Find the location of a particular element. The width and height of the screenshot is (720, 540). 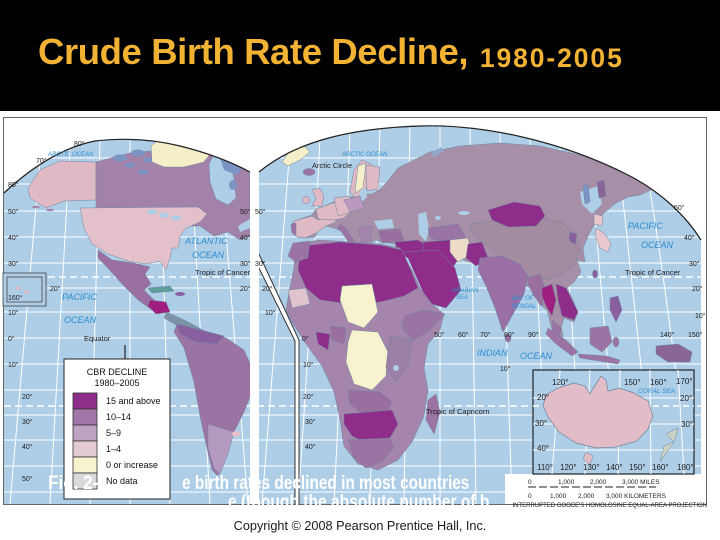

svg-text: SEA is located at coordinates (462, 298).